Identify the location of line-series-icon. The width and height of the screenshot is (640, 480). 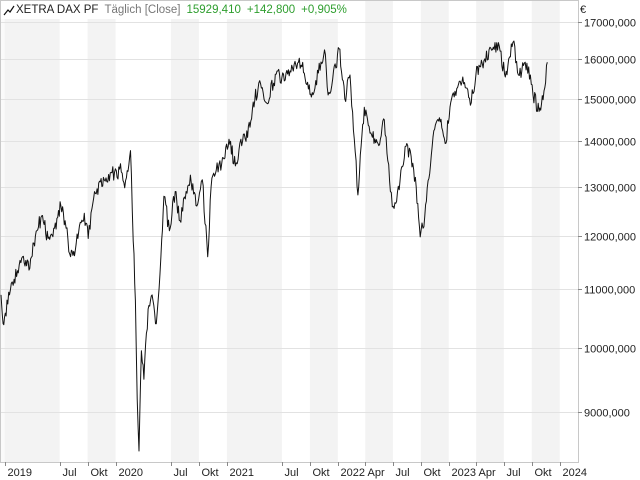
(9, 10).